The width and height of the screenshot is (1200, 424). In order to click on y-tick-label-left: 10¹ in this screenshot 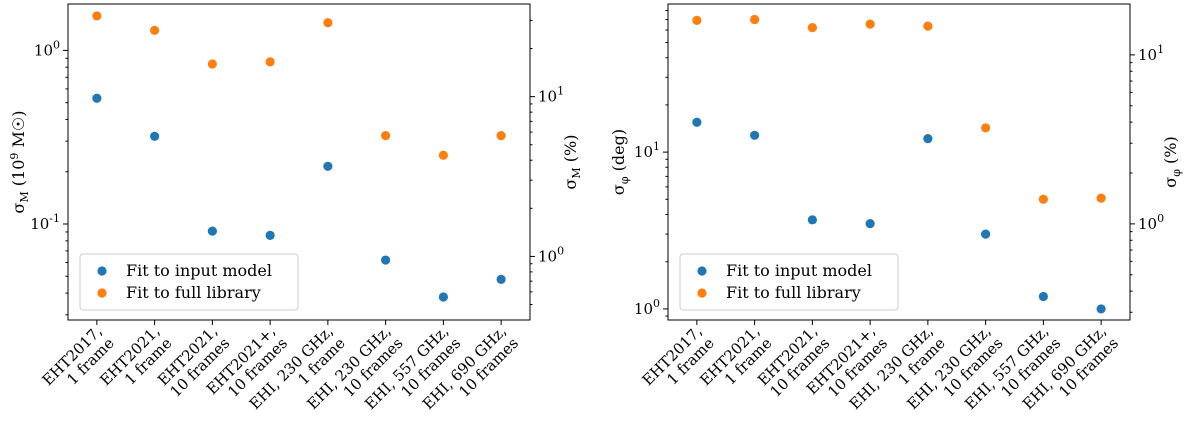, I will do `click(647, 150)`.